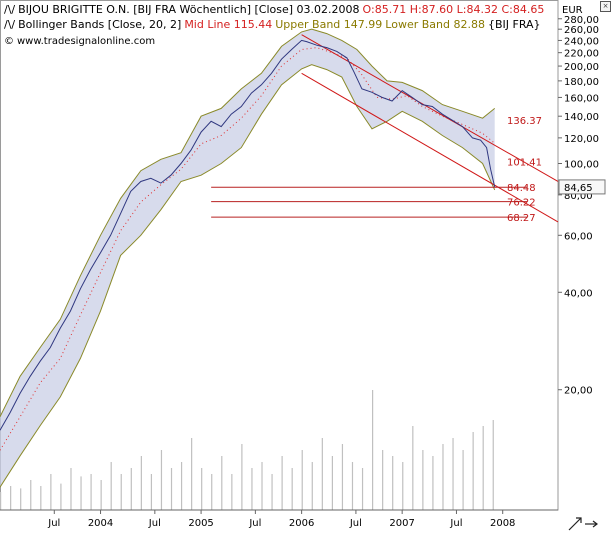 The width and height of the screenshot is (613, 538). I want to click on y-tick-label: 40,00, so click(578, 293).